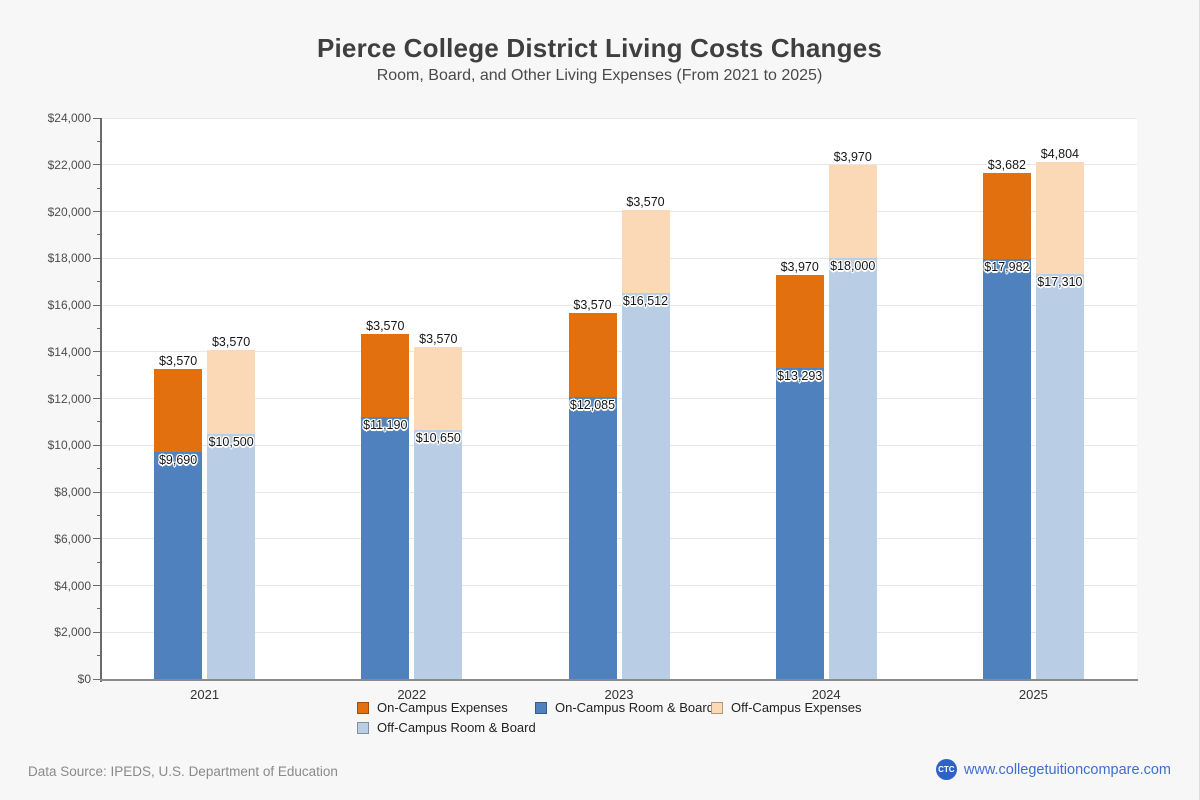 The image size is (1200, 800). What do you see at coordinates (618, 680) in the screenshot?
I see `x-axis-line` at bounding box center [618, 680].